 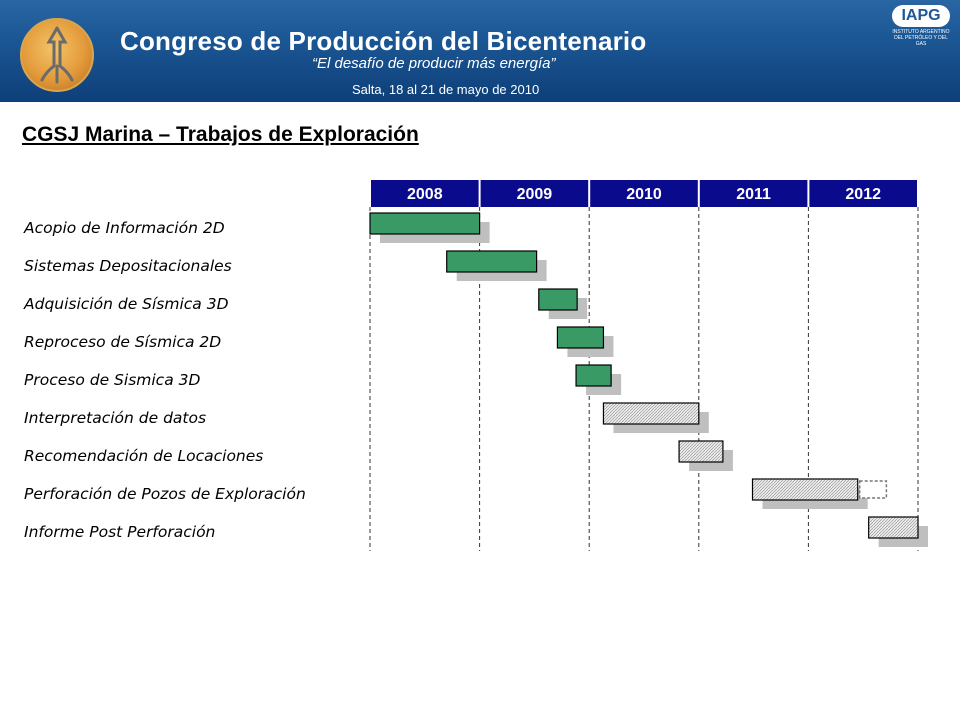 I want to click on arrow-icon, so click(x=57, y=55).